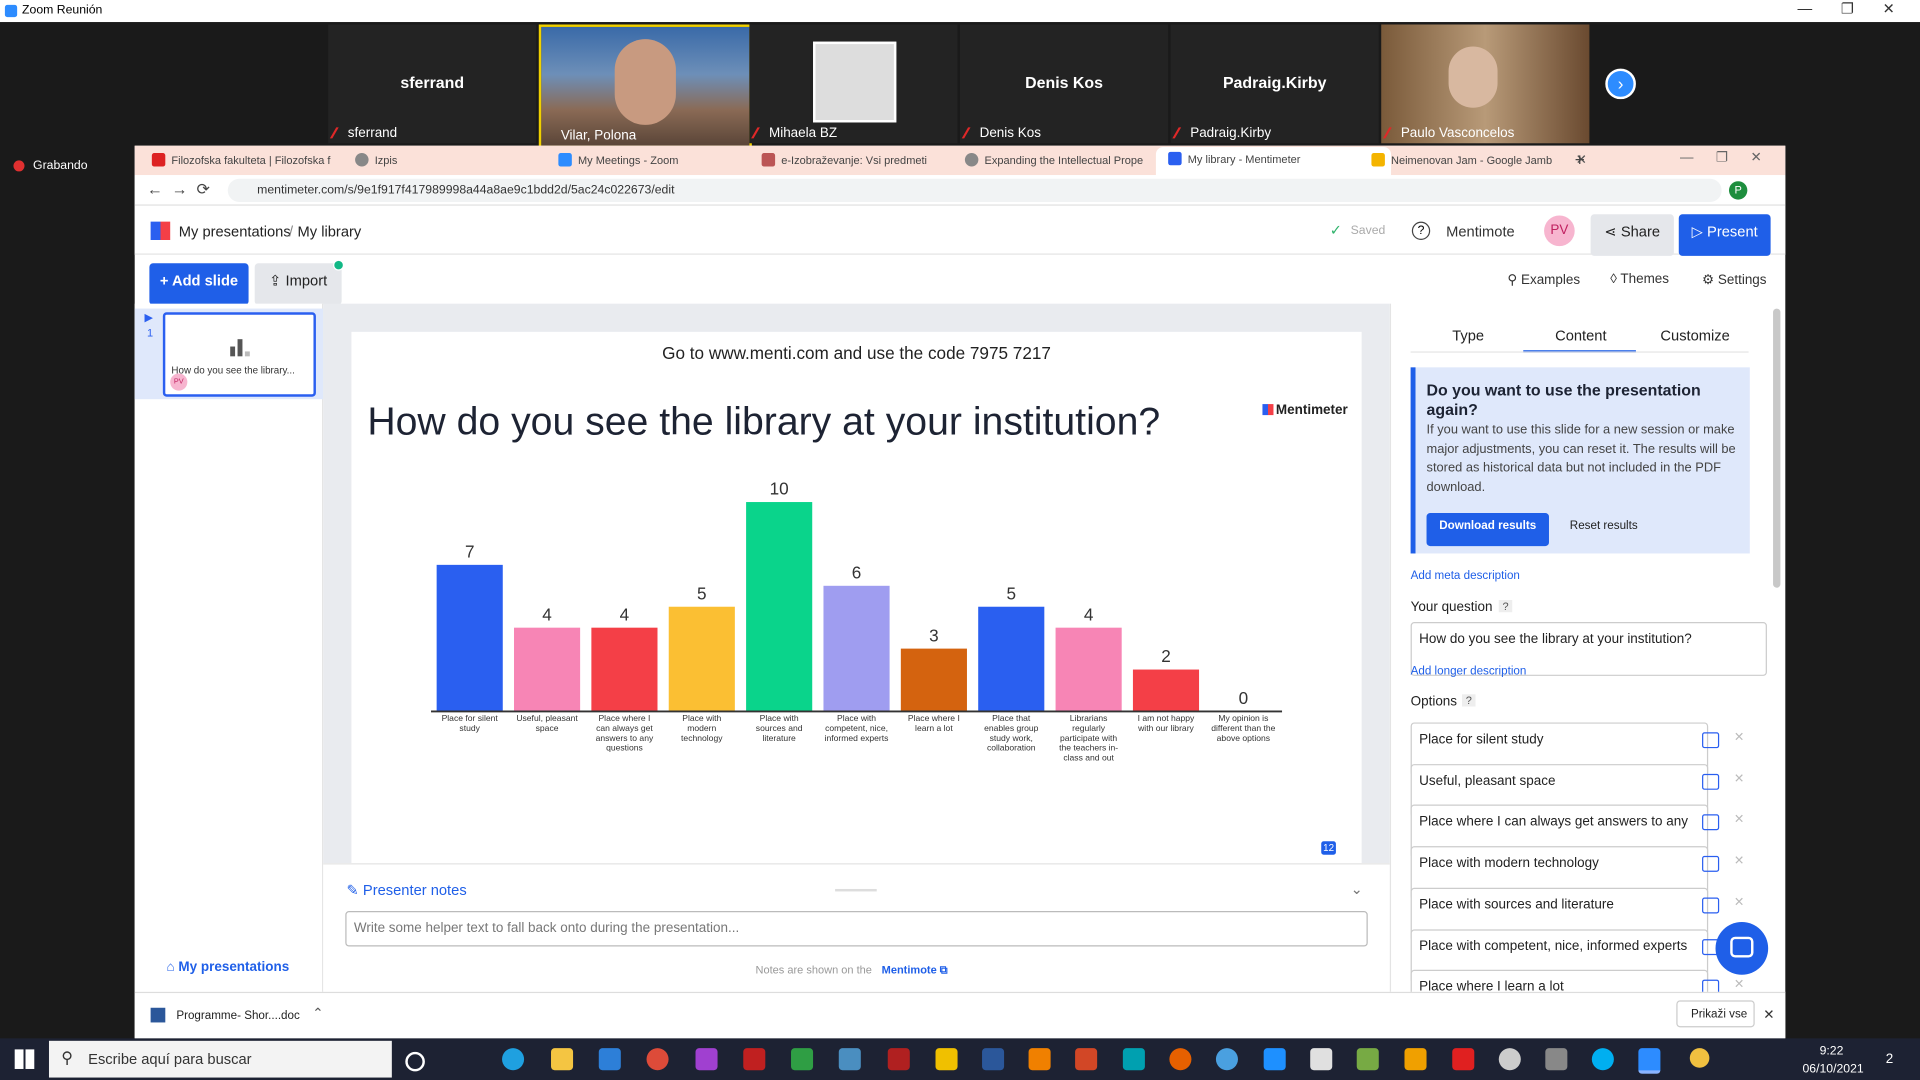 This screenshot has width=1920, height=1080. What do you see at coordinates (853, 84) in the screenshot?
I see `participant-tile: Mihaela BZ` at bounding box center [853, 84].